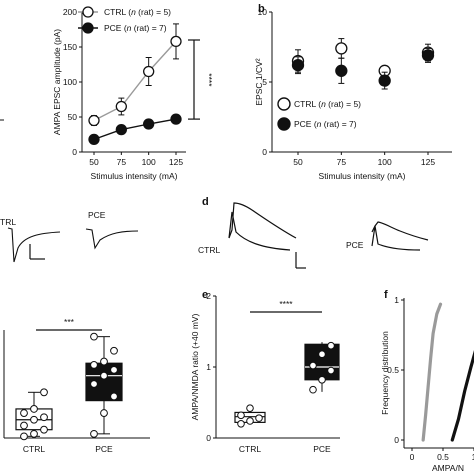 The width and height of the screenshot is (474, 474). I want to click on trace-label-ctrl: TRL, so click(8, 222).